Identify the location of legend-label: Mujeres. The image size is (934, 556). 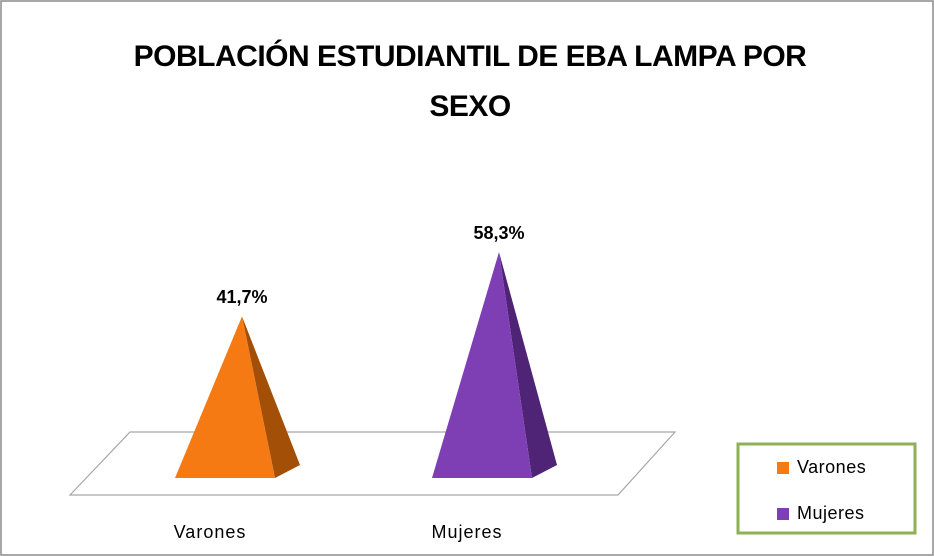
(831, 513).